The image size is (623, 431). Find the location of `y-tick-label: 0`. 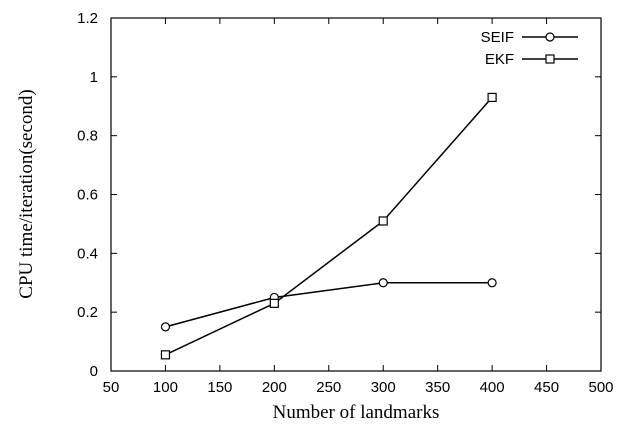

y-tick-label: 0 is located at coordinates (94, 371).